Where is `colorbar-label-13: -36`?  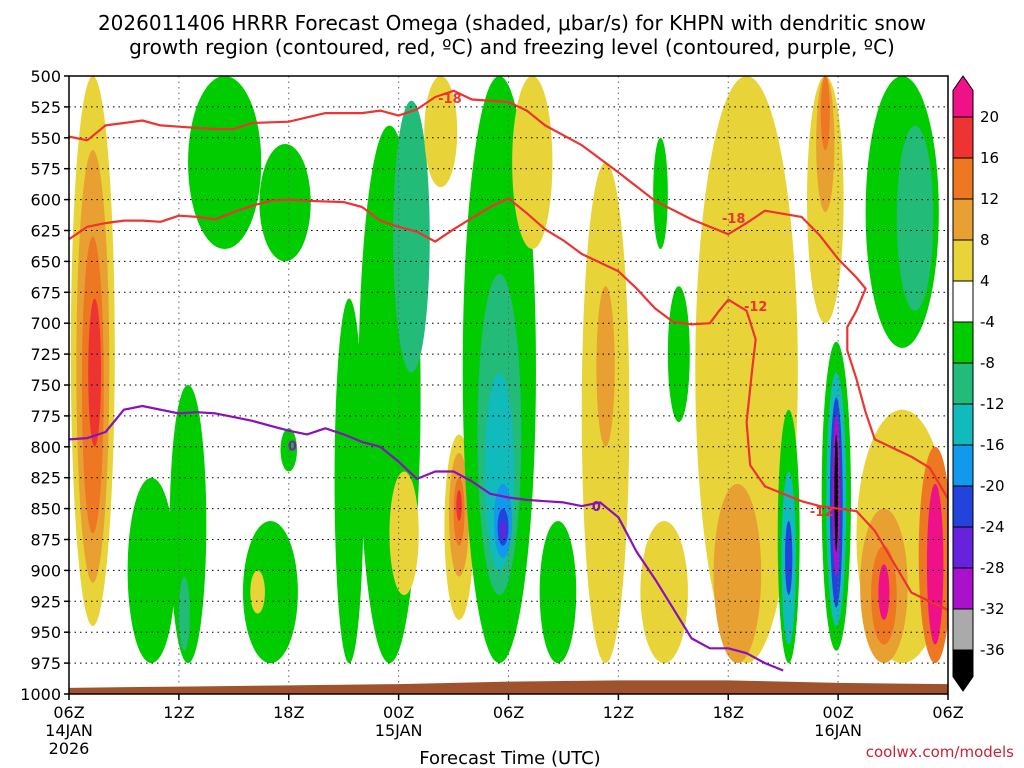
colorbar-label-13: -36 is located at coordinates (992, 650).